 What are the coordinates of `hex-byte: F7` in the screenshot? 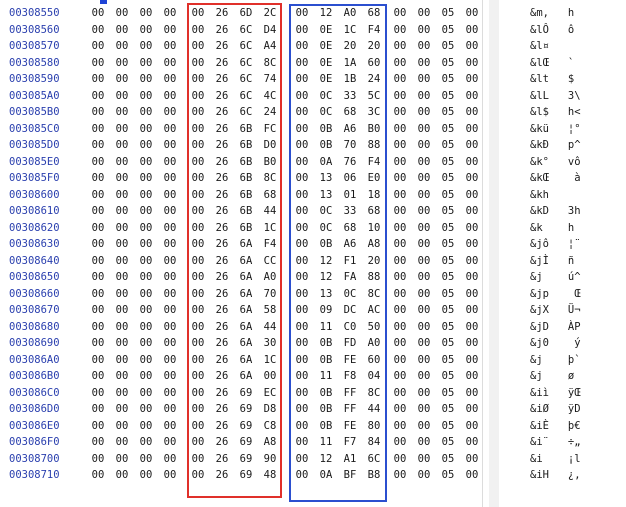 It's located at (350, 442).